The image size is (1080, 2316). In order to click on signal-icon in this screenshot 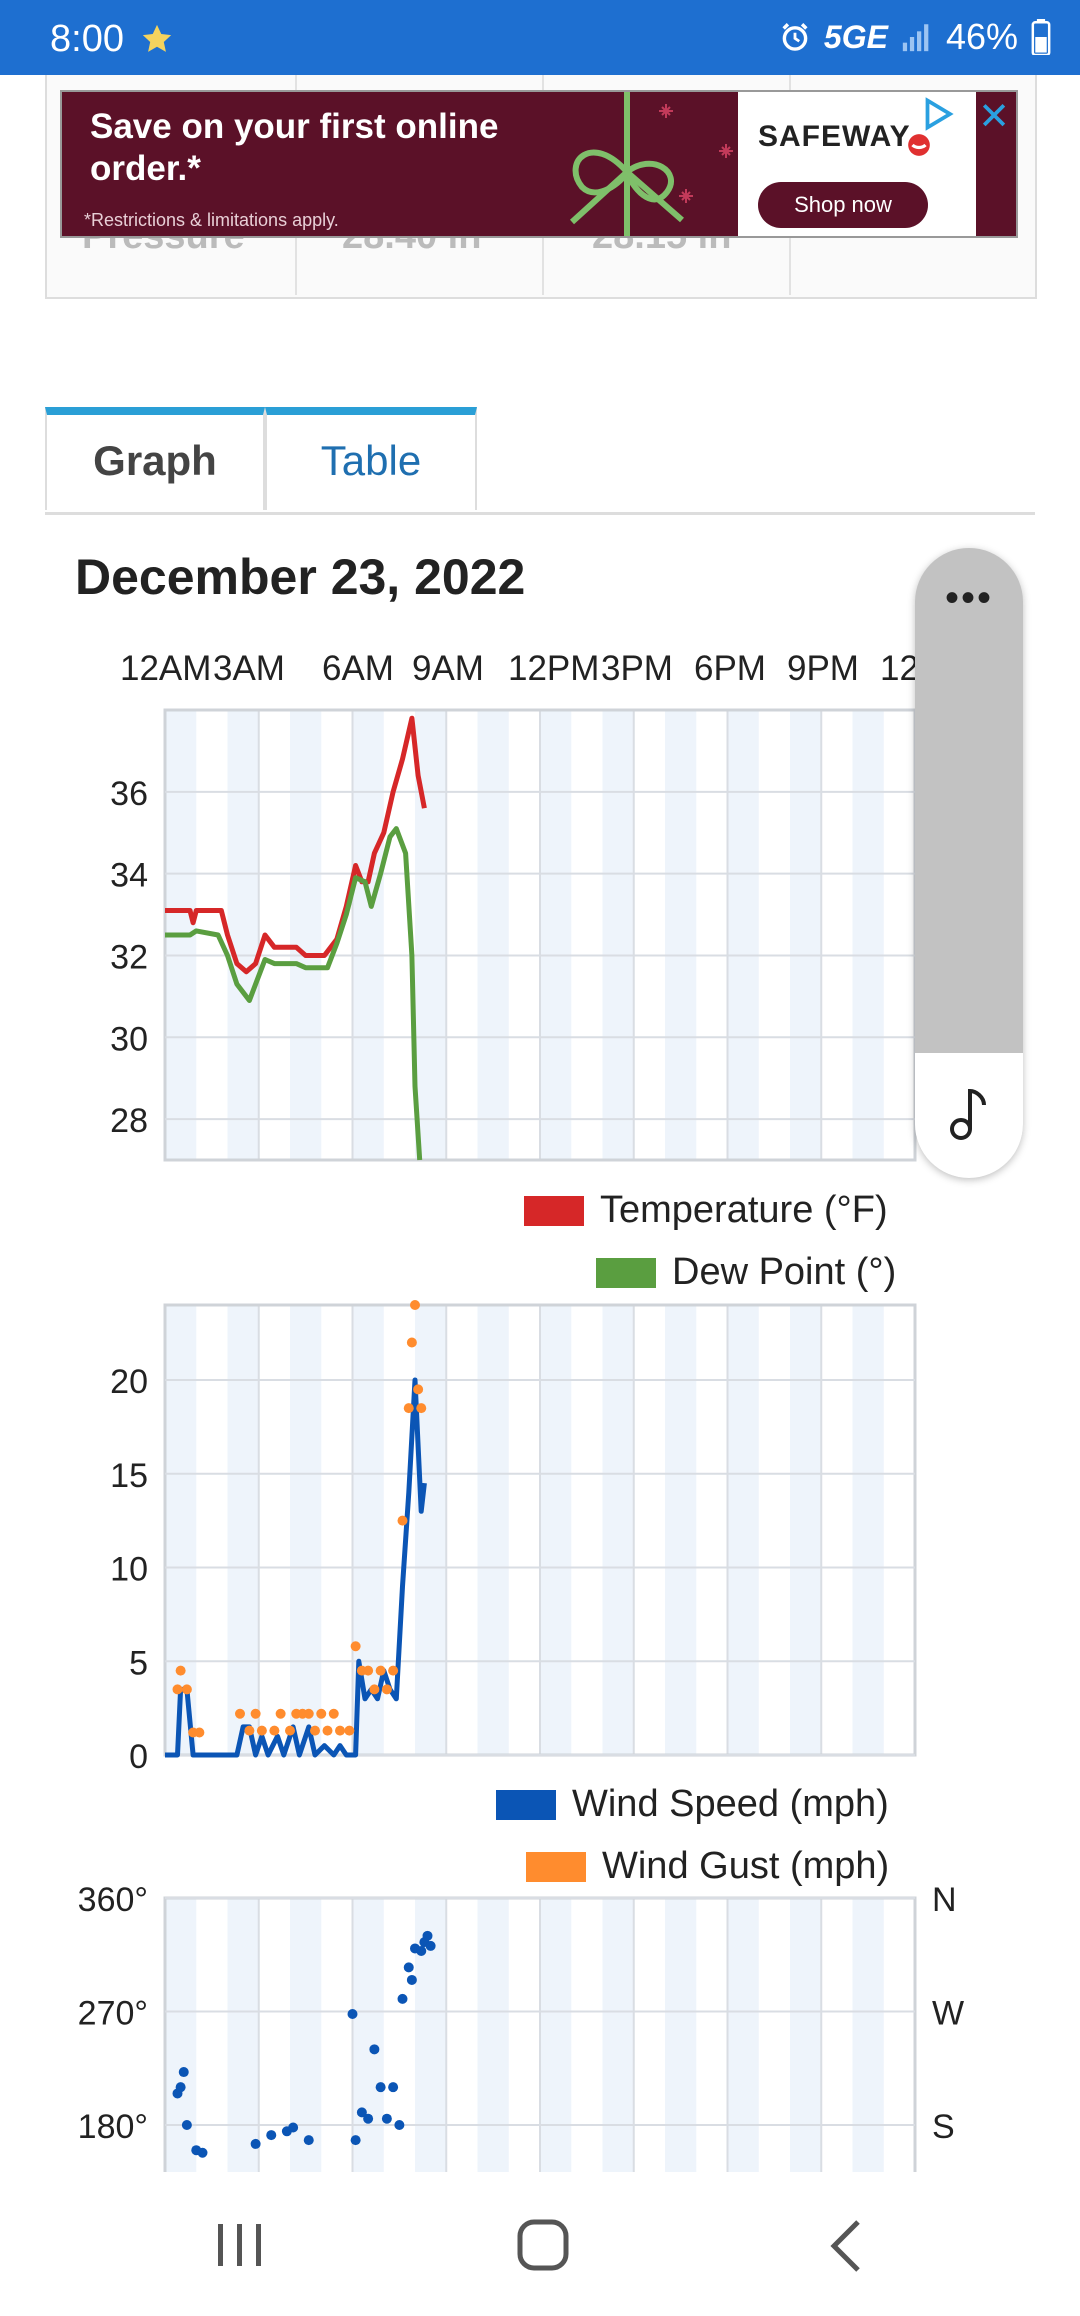, I will do `click(915, 38)`.